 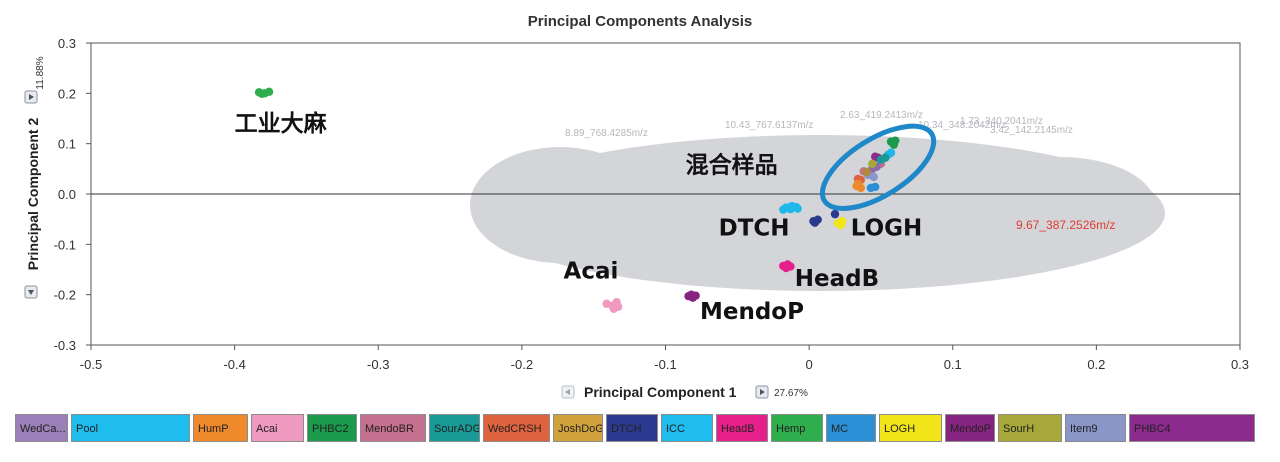 I want to click on x-tick-label: 0.3, so click(x=1240, y=364).